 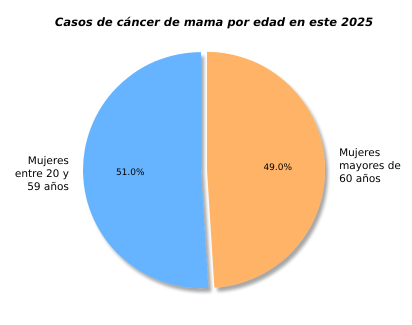 I want to click on data-label: 49.0%, so click(x=278, y=168).